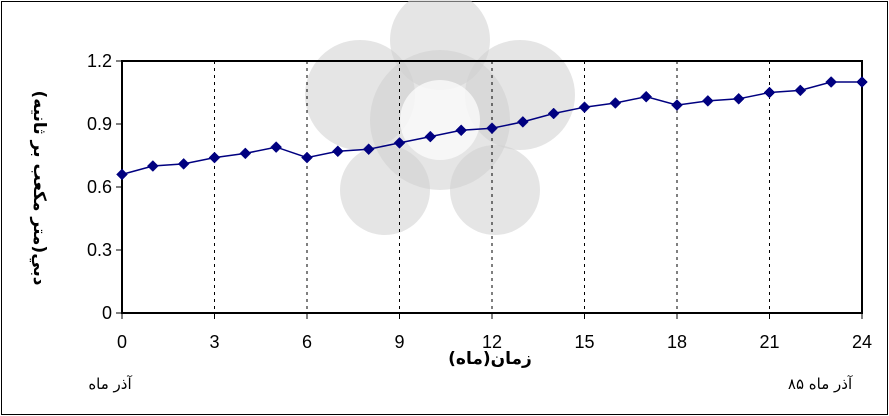  I want to click on x-axis-label: زمان(ماه), so click(490, 359).